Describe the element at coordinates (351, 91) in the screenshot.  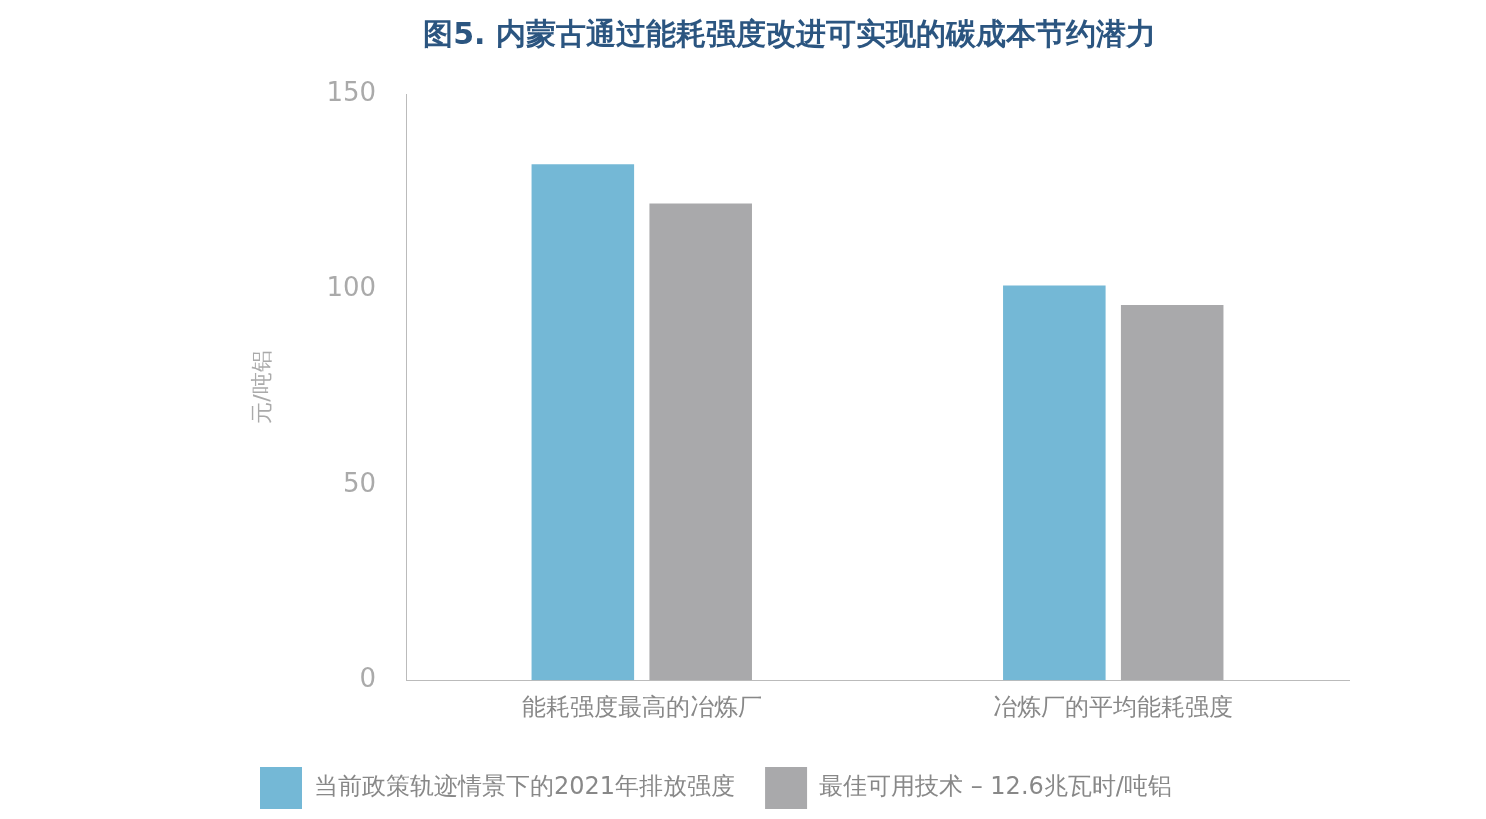
I see `y-tick-label: 150` at that location.